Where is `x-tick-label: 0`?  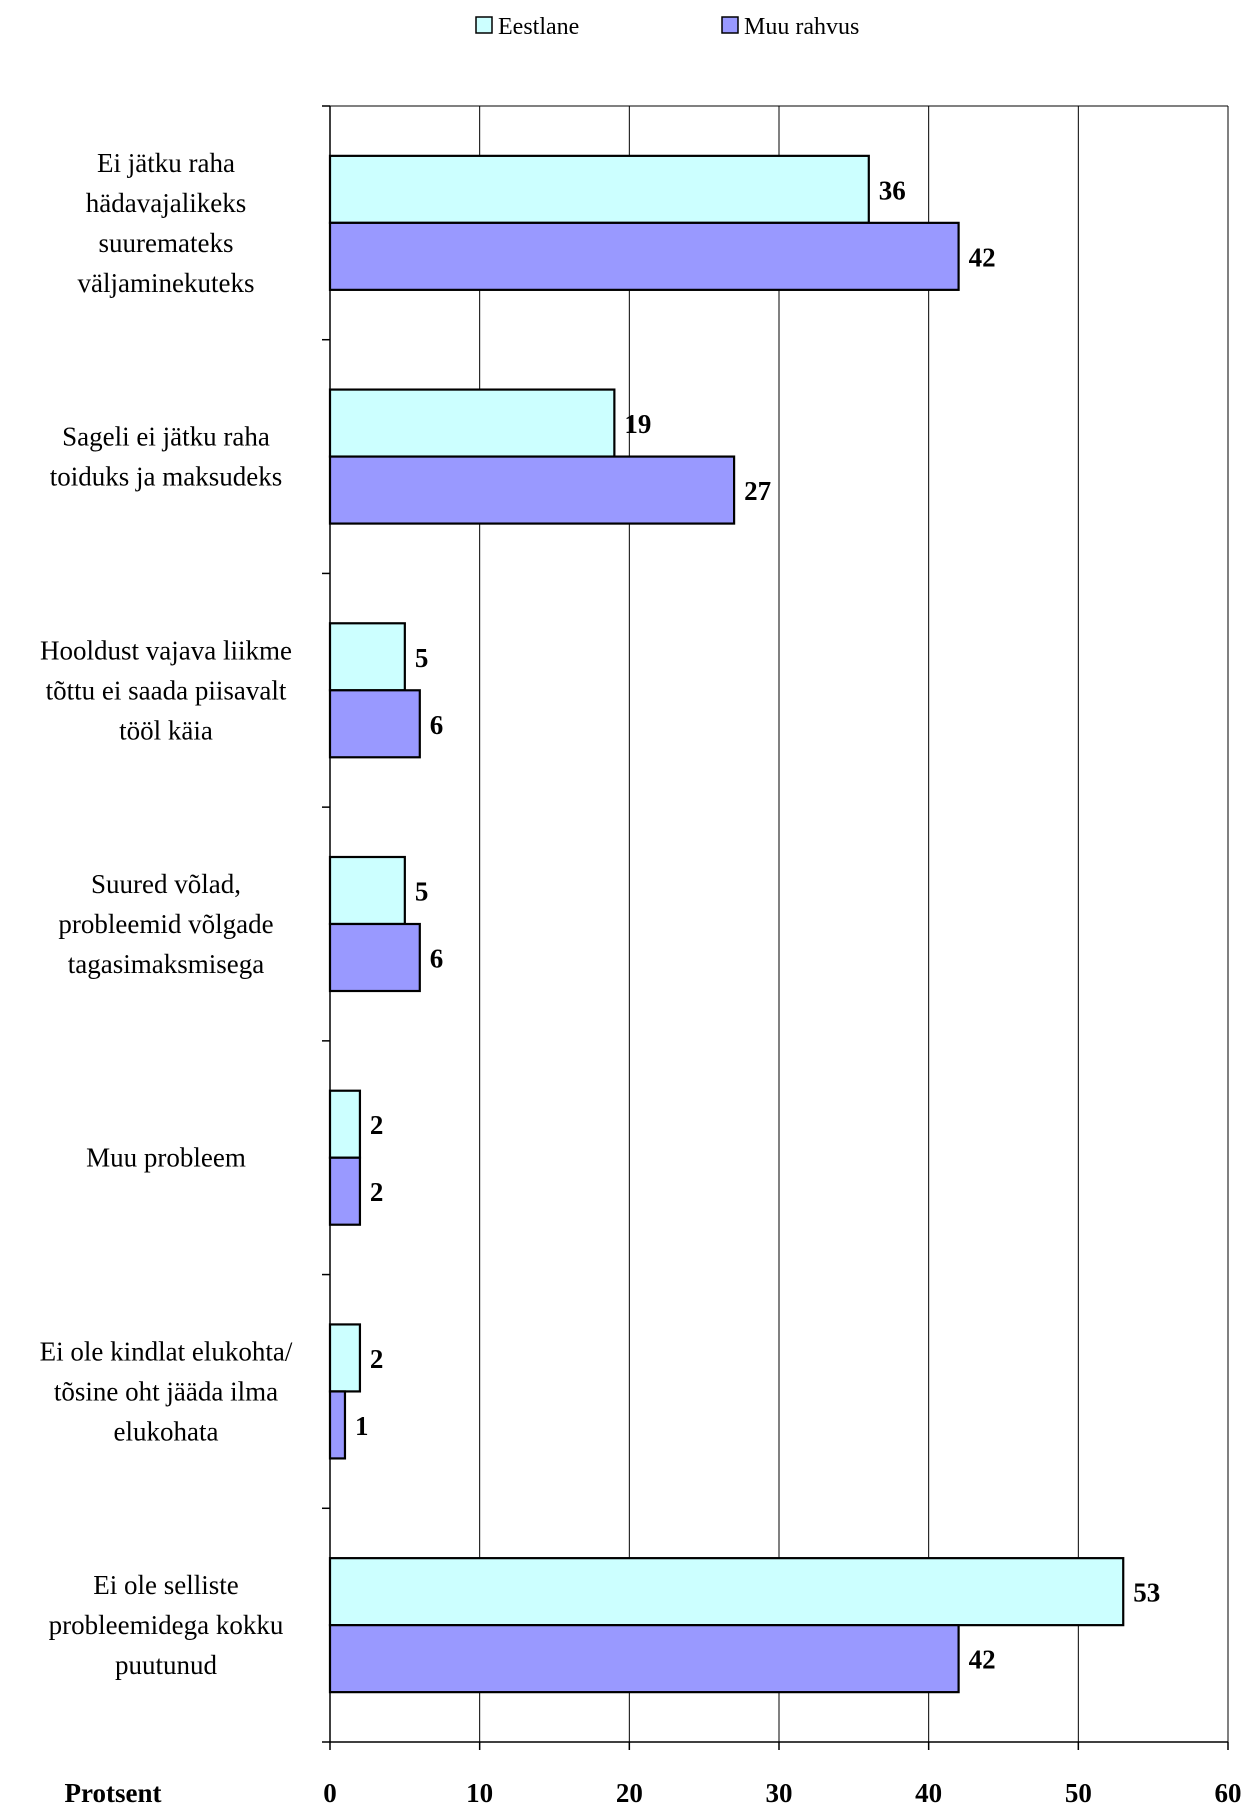 x-tick-label: 0 is located at coordinates (330, 1790).